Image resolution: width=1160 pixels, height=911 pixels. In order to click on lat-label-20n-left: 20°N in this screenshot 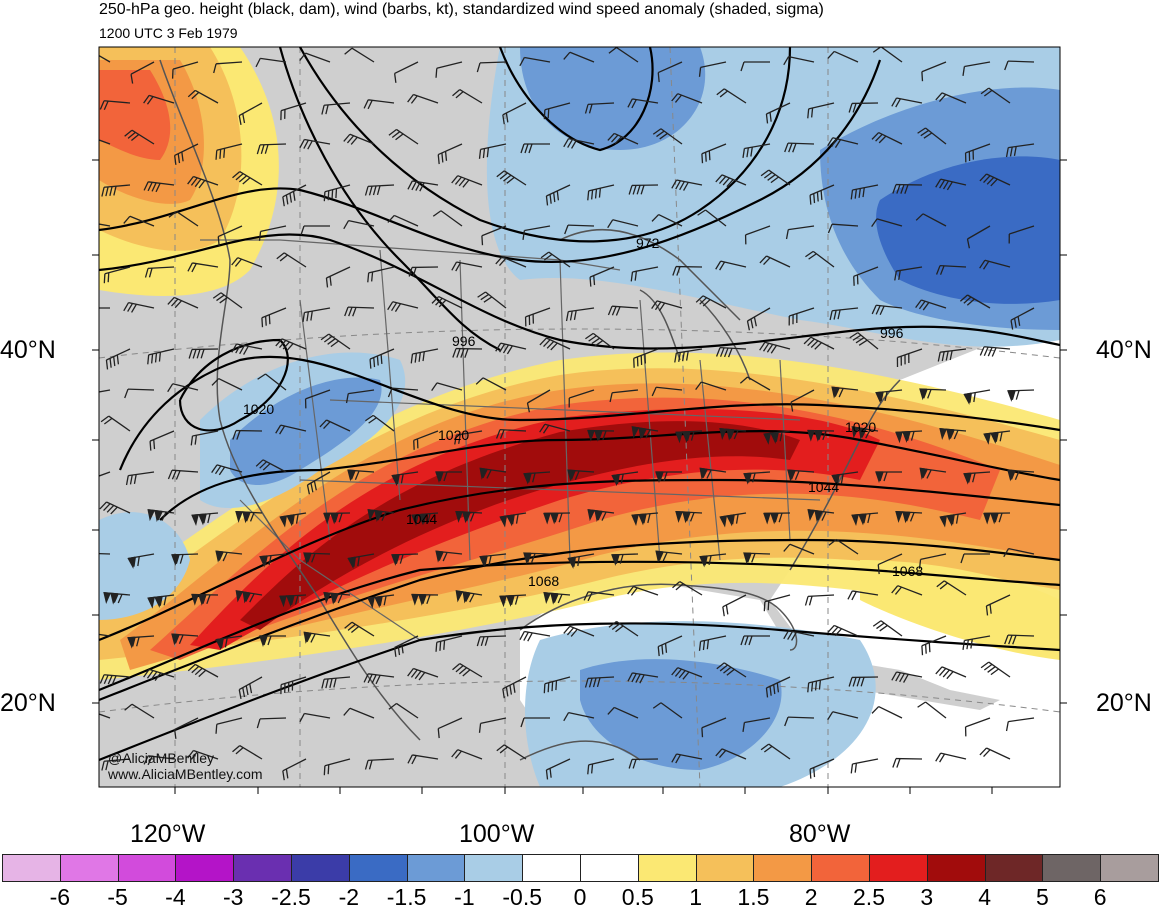, I will do `click(28, 703)`.